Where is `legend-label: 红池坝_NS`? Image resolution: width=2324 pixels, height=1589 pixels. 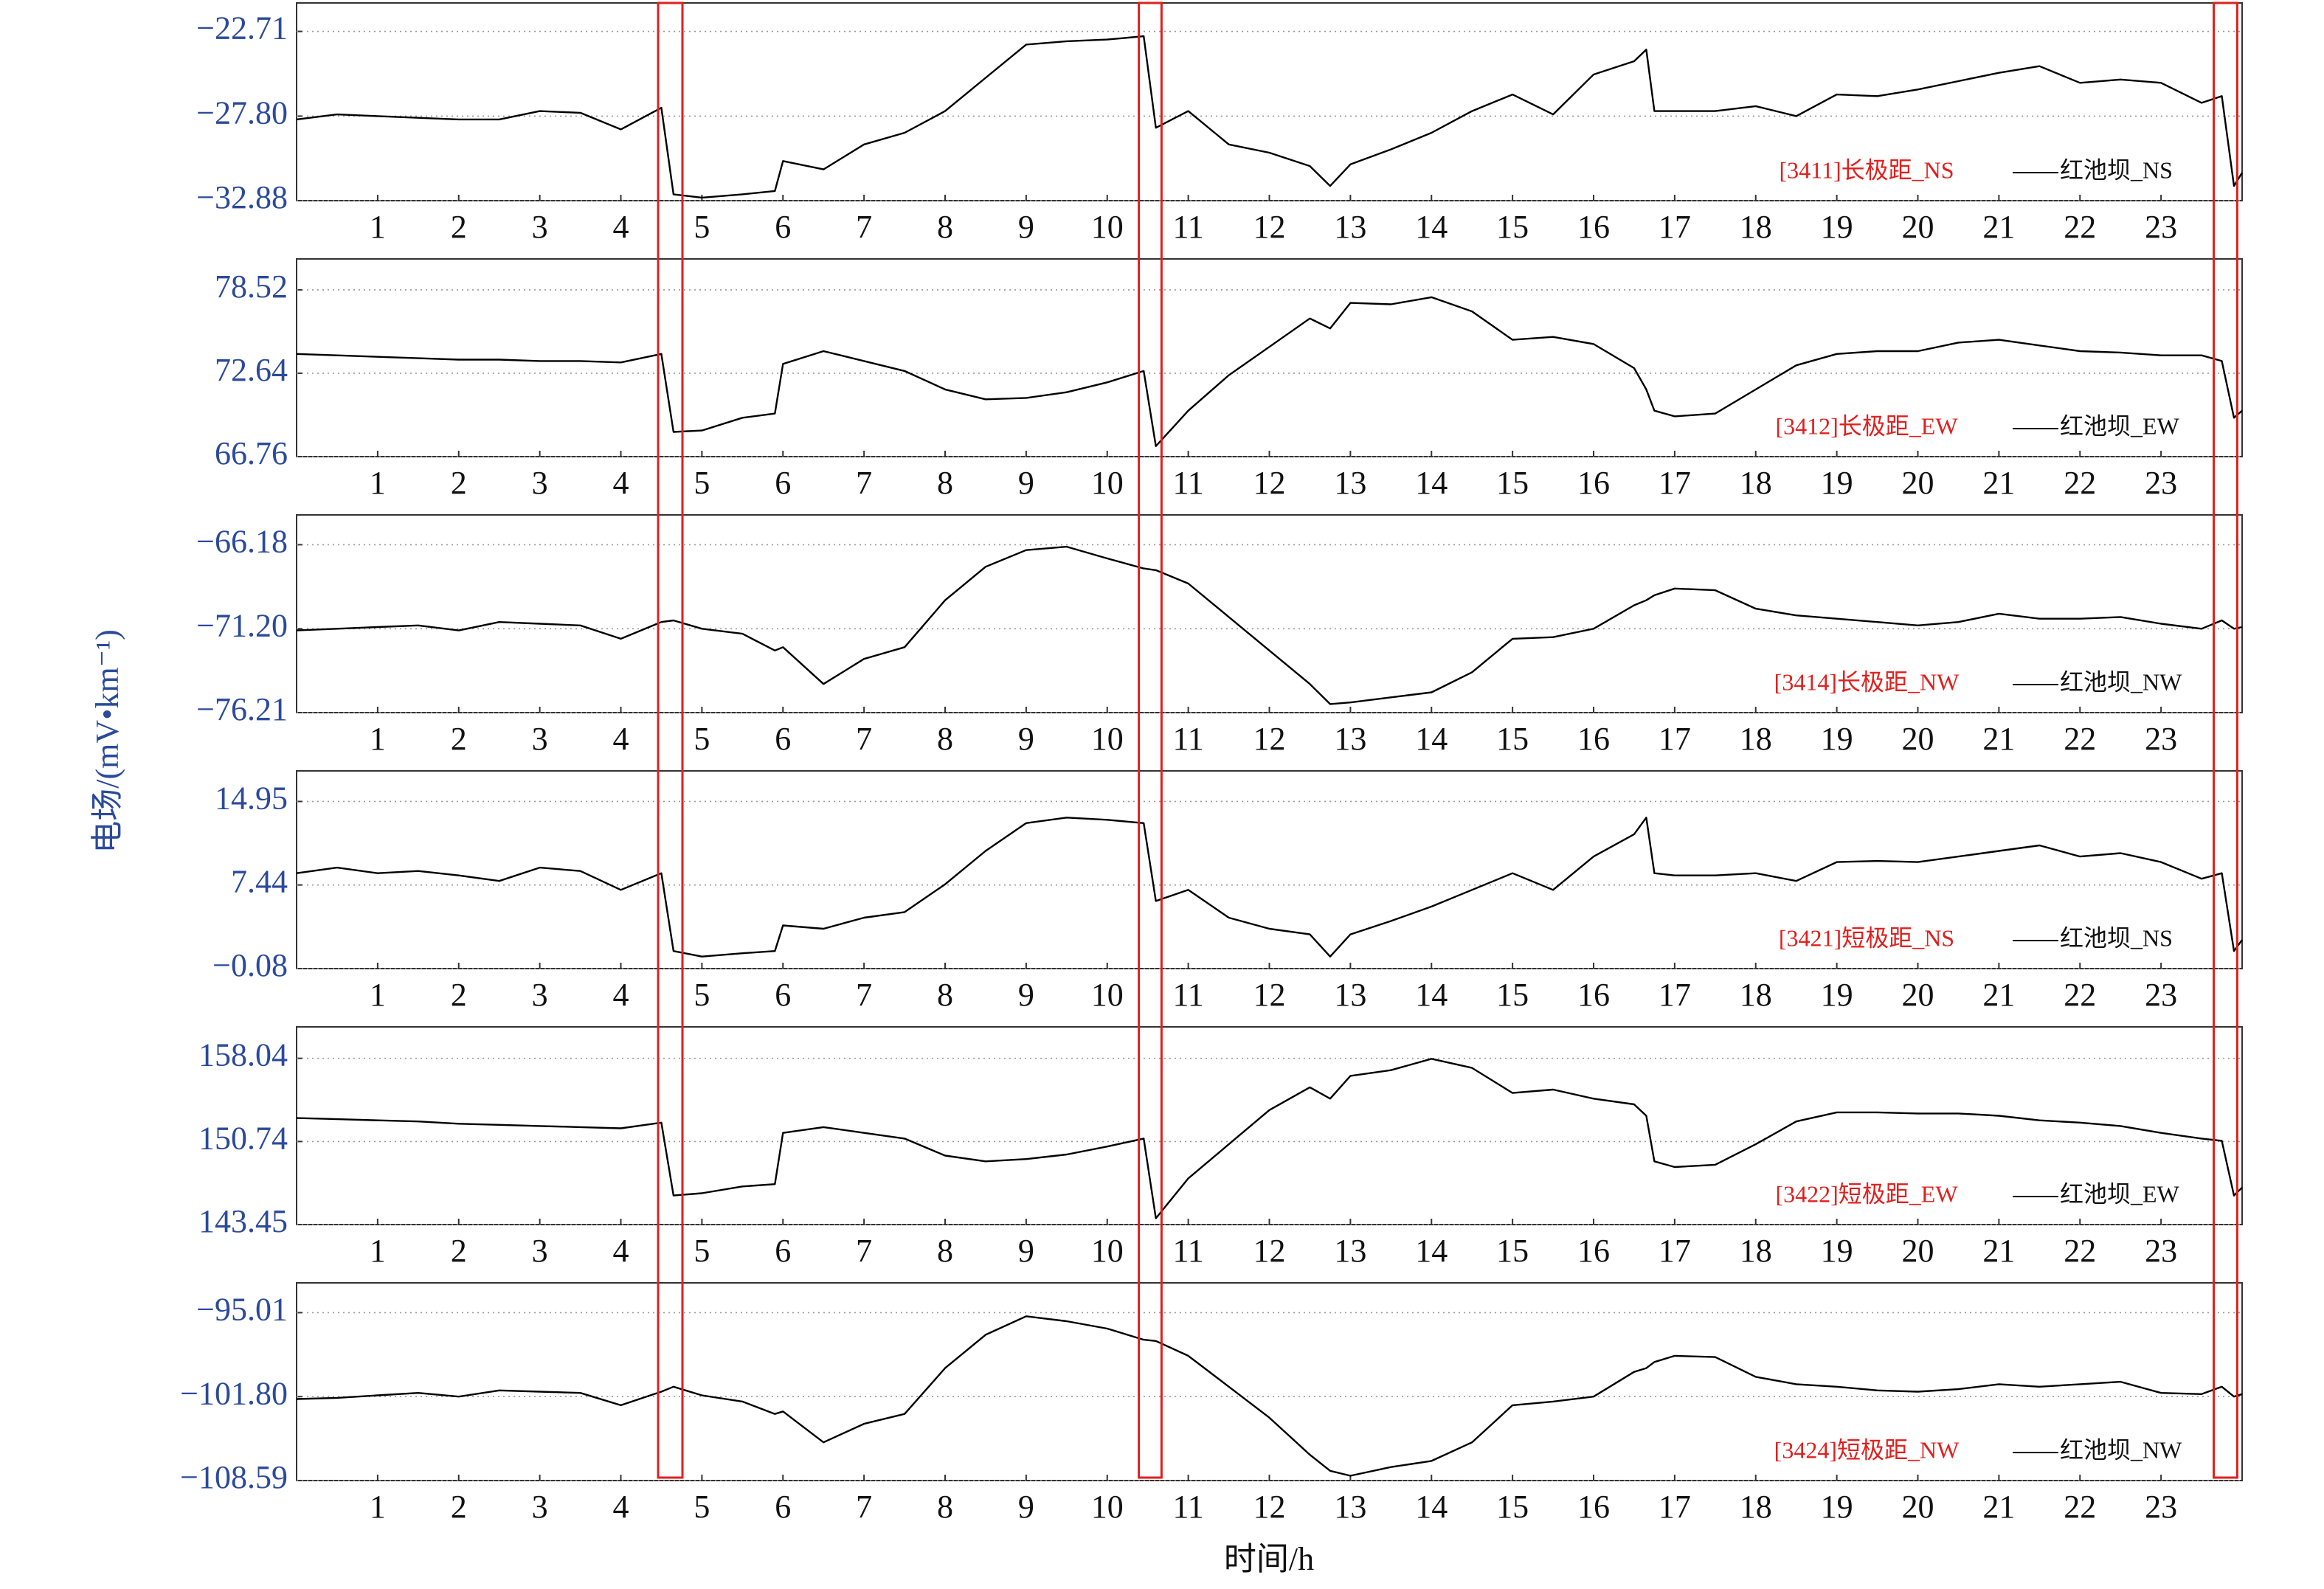
legend-label: 红池坝_NS is located at coordinates (2116, 169).